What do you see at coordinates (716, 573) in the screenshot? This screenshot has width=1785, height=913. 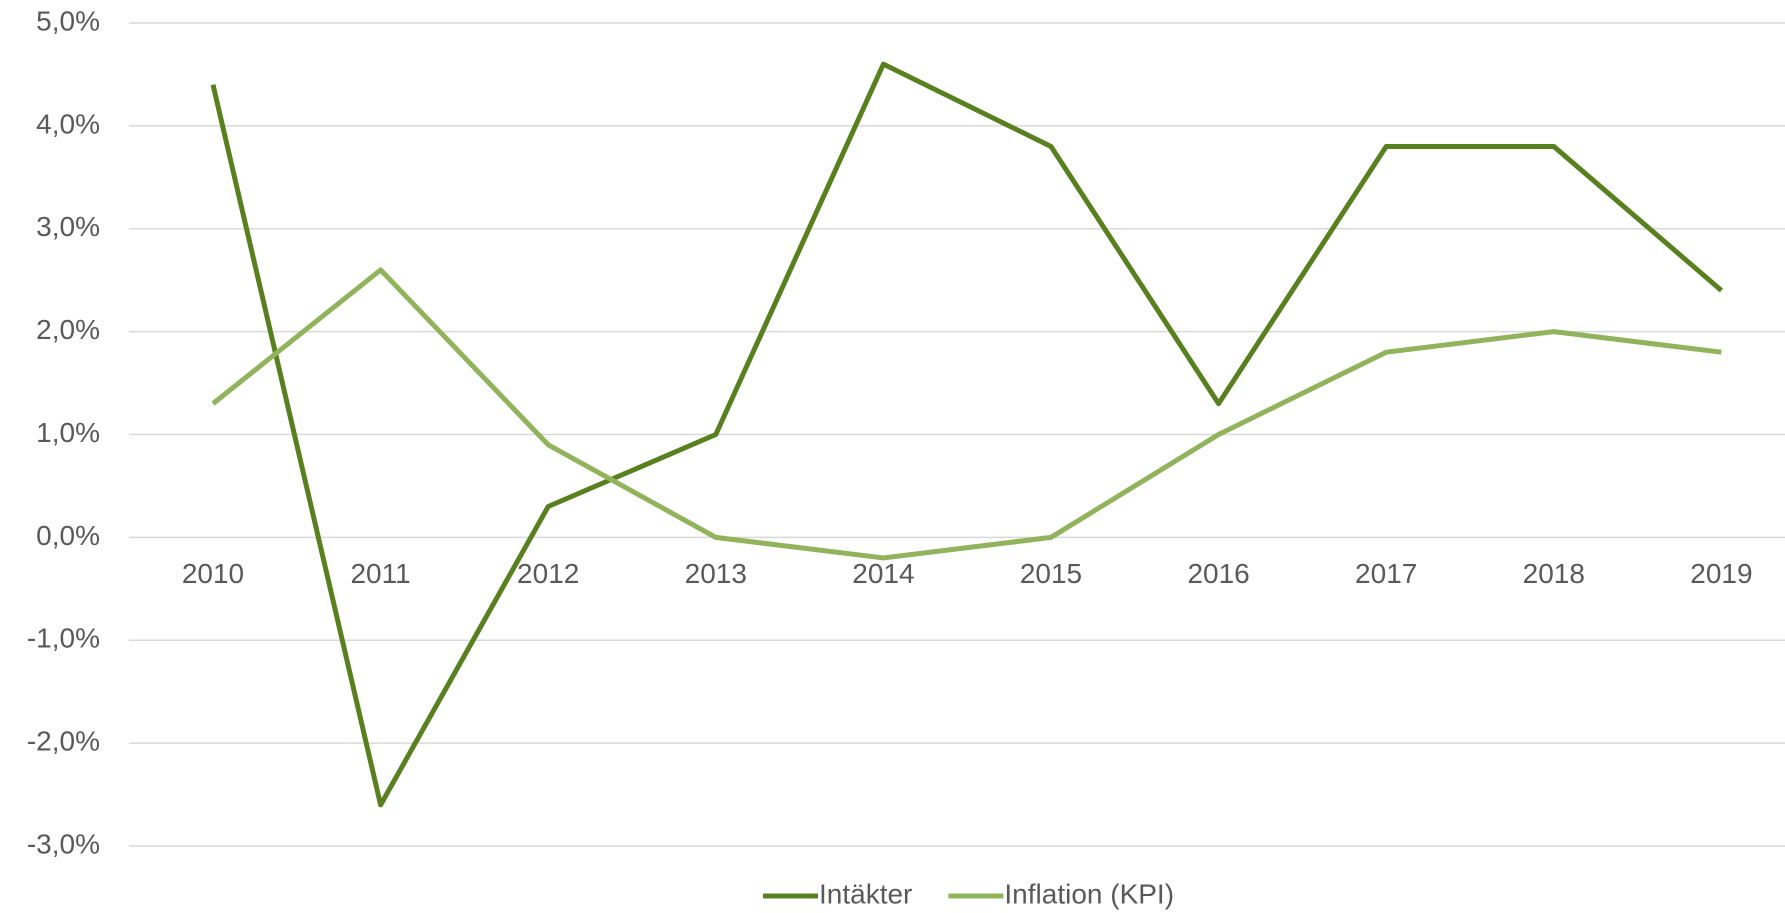 I see `x-tick-label: 2013` at bounding box center [716, 573].